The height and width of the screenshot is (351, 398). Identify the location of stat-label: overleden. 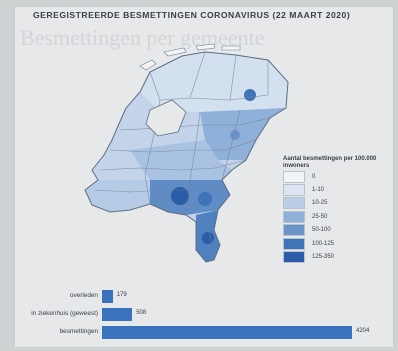
(83, 295).